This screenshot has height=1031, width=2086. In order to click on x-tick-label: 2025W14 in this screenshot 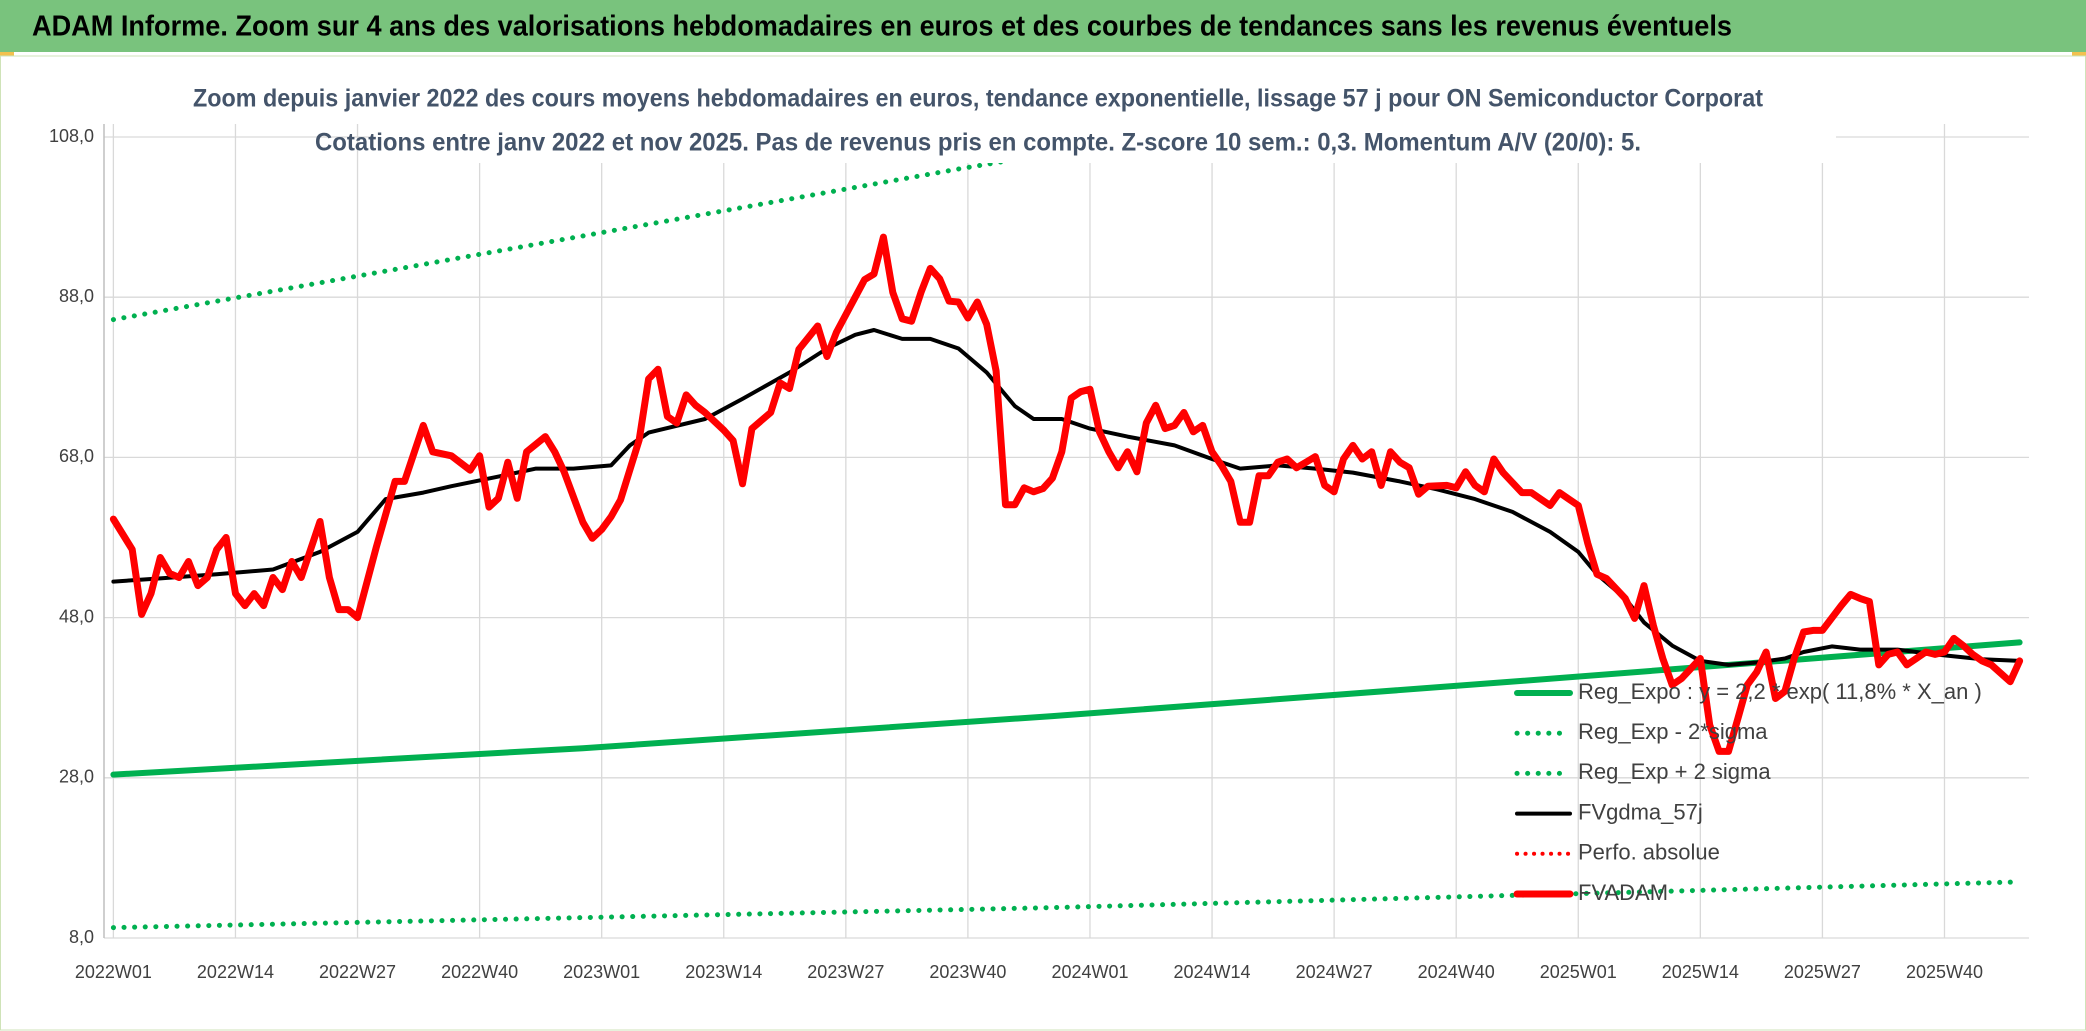, I will do `click(1700, 972)`.